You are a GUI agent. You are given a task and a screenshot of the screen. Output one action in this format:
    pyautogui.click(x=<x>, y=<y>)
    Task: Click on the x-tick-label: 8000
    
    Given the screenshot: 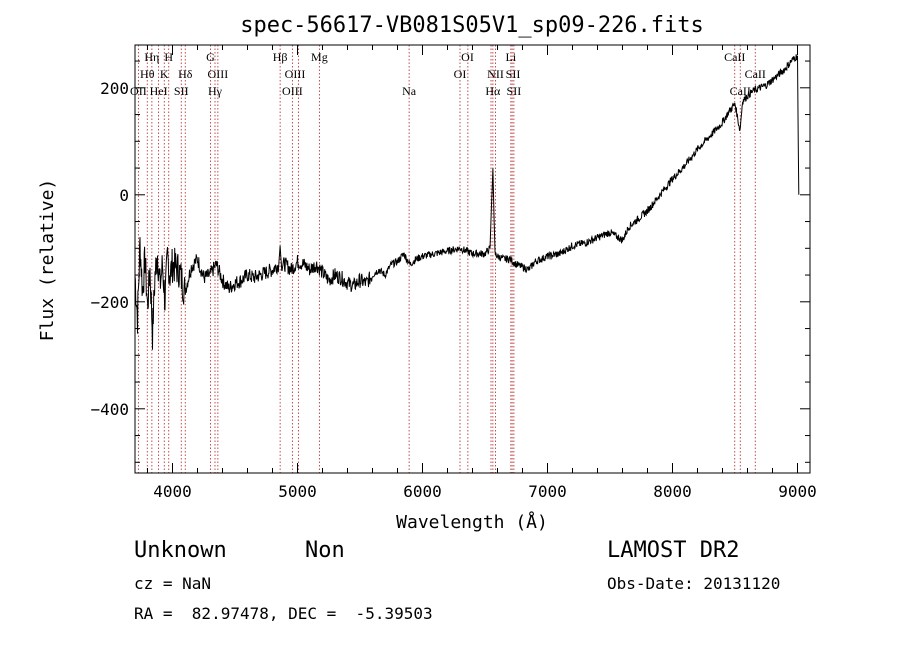 What is the action you would take?
    pyautogui.click(x=672, y=491)
    